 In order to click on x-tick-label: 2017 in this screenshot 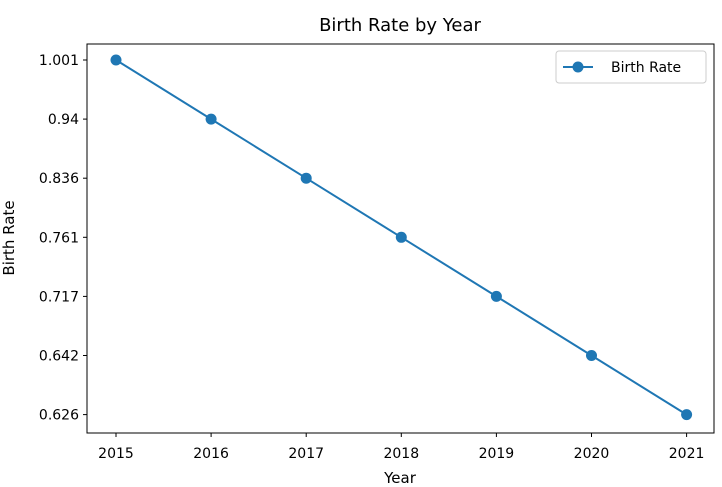, I will do `click(306, 454)`.